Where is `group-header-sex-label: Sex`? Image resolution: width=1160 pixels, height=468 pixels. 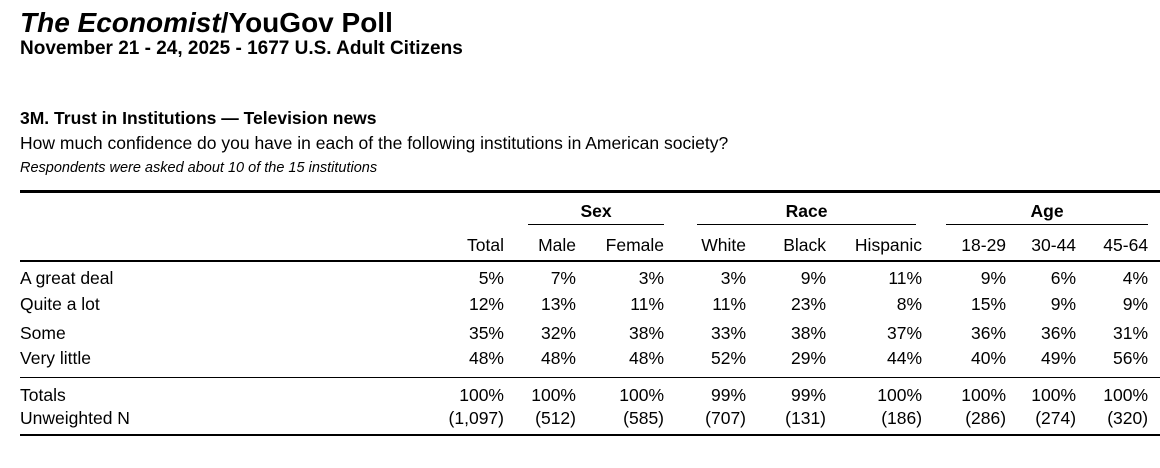
group-header-sex-label: Sex is located at coordinates (596, 212).